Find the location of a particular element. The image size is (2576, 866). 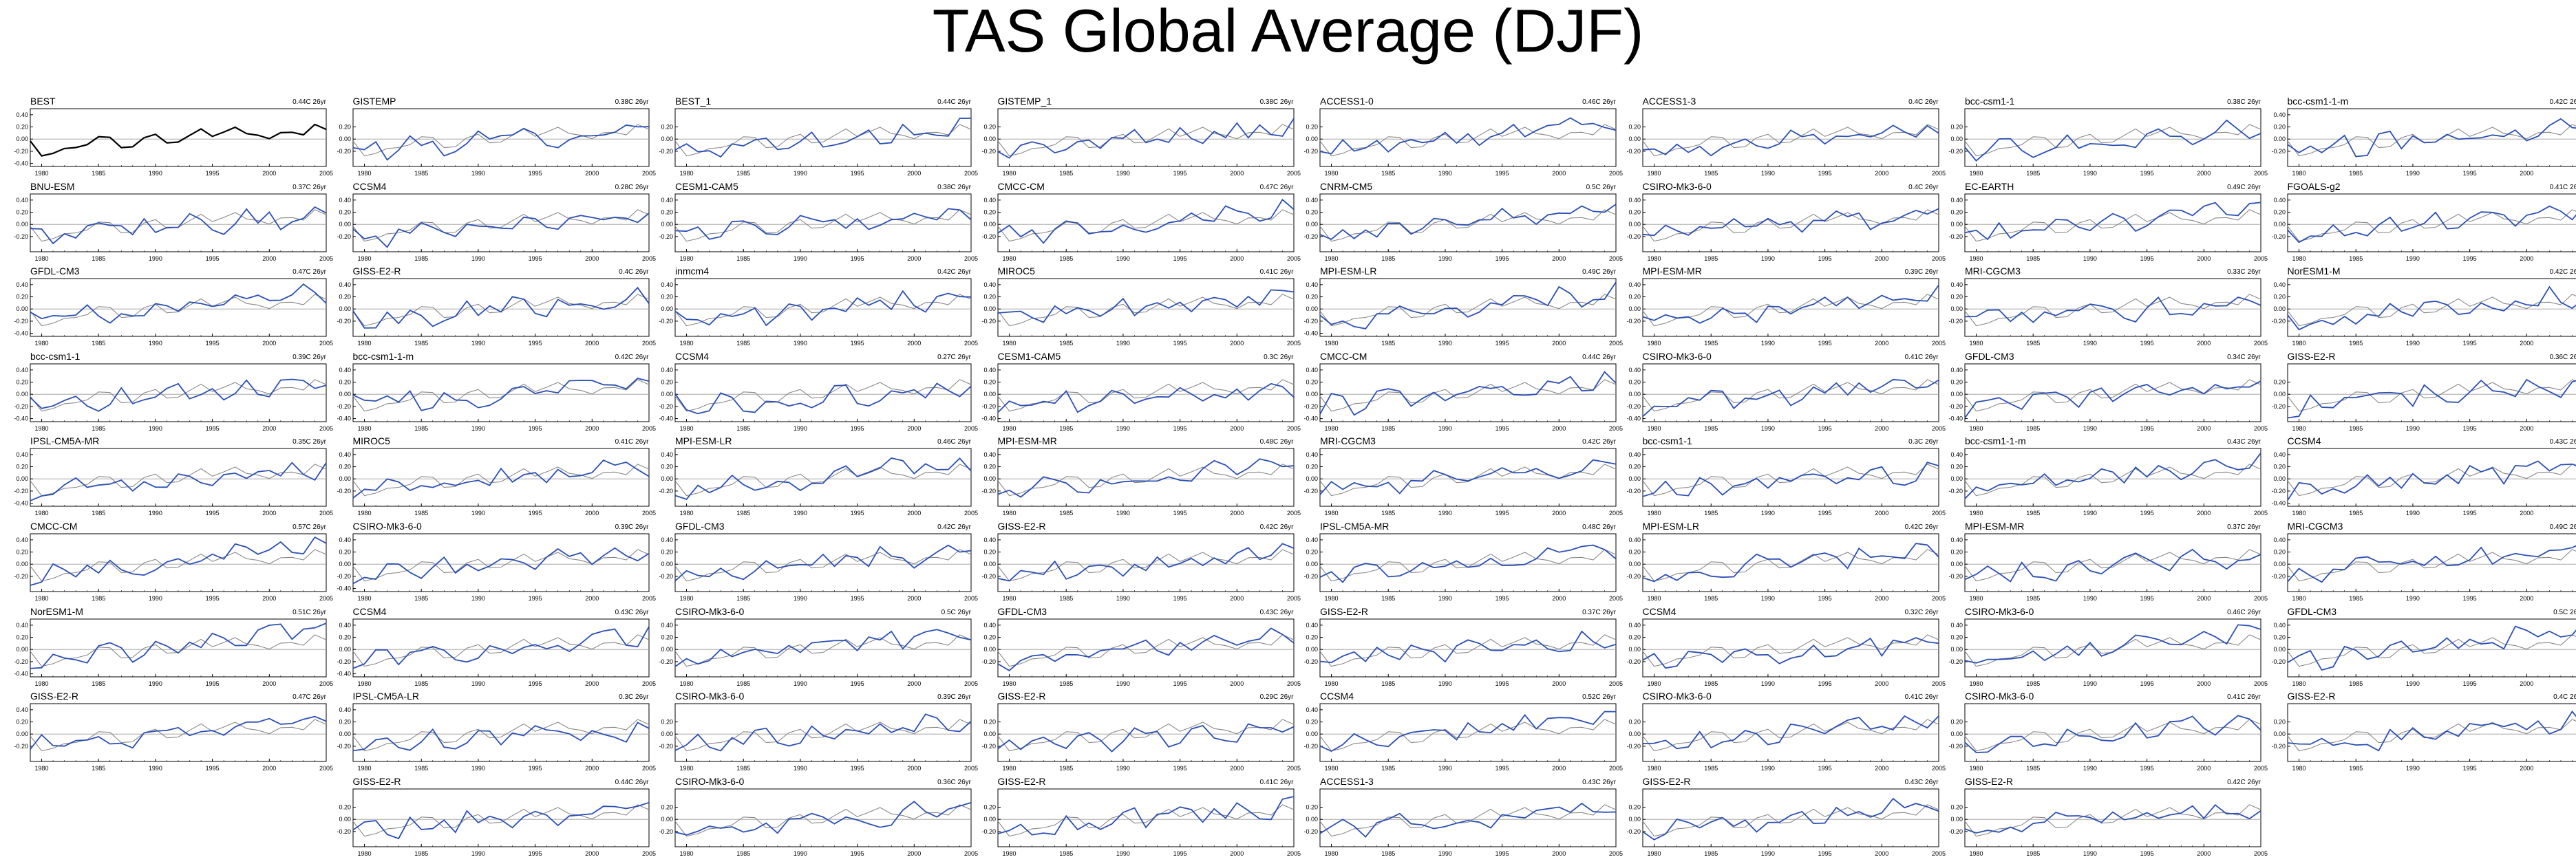

panel-title: bcc-csm1-1-m is located at coordinates (383, 356).